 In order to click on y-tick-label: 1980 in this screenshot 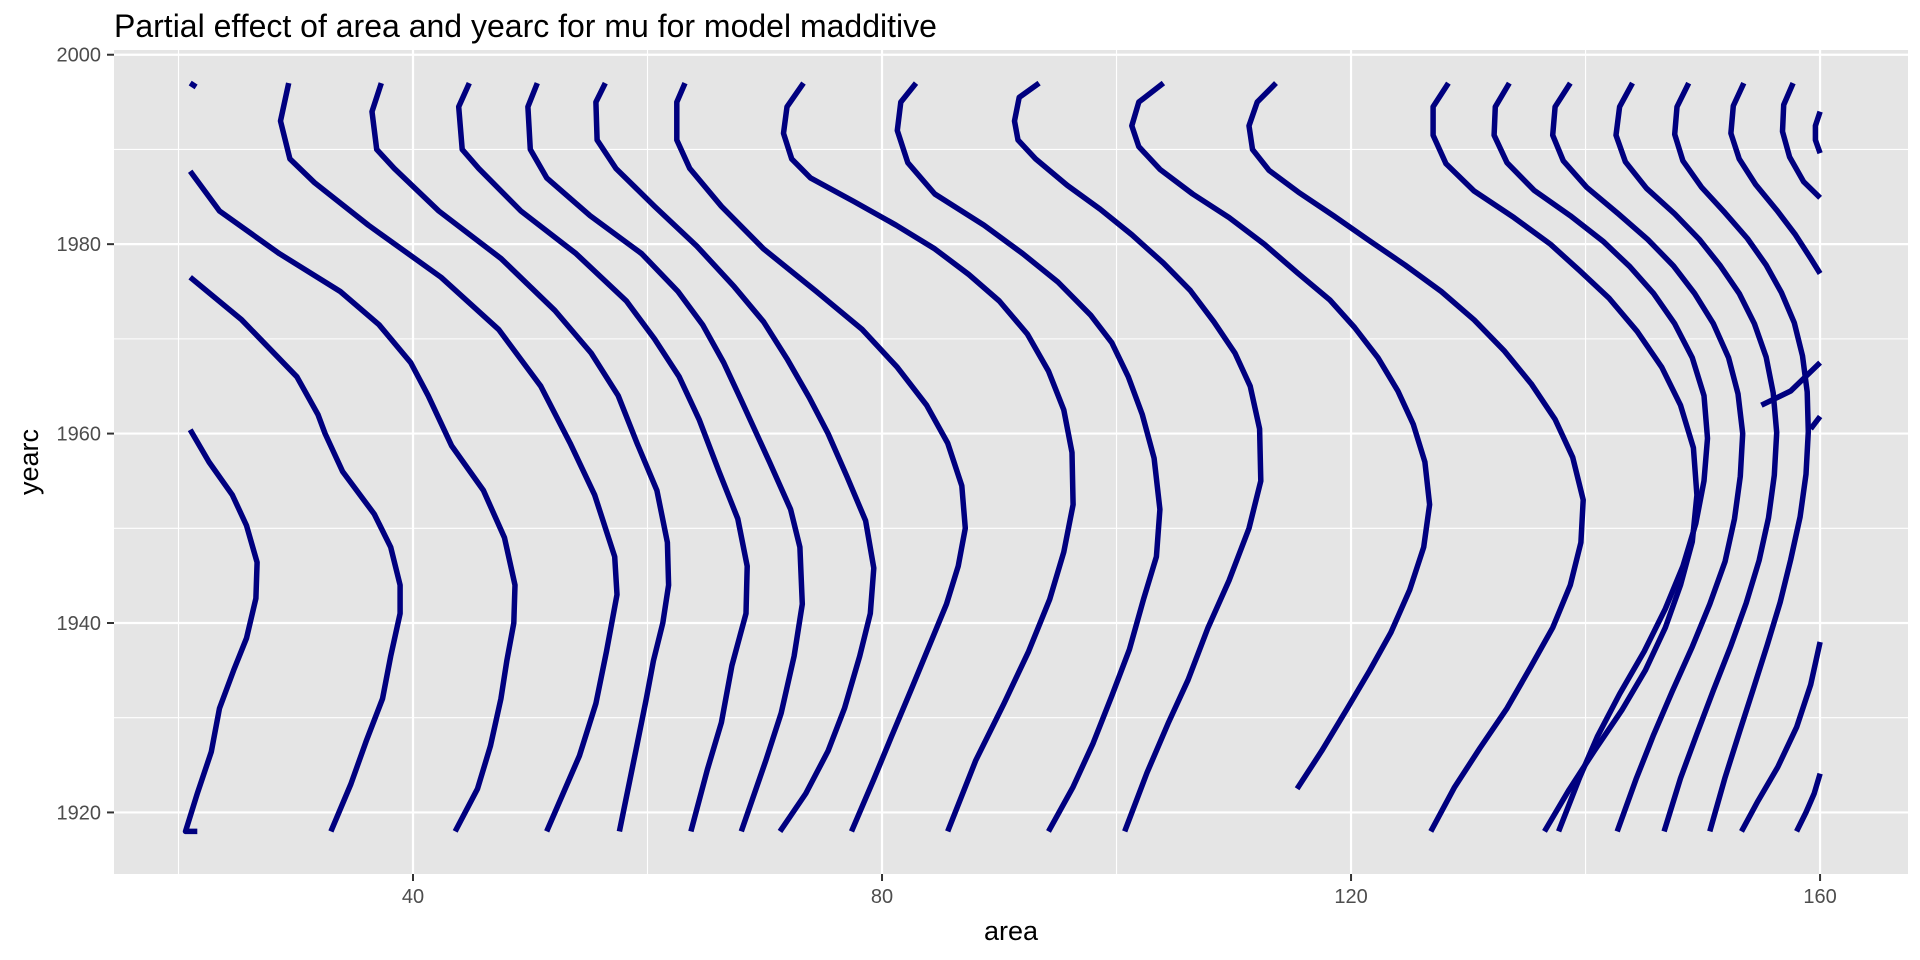, I will do `click(79, 245)`.